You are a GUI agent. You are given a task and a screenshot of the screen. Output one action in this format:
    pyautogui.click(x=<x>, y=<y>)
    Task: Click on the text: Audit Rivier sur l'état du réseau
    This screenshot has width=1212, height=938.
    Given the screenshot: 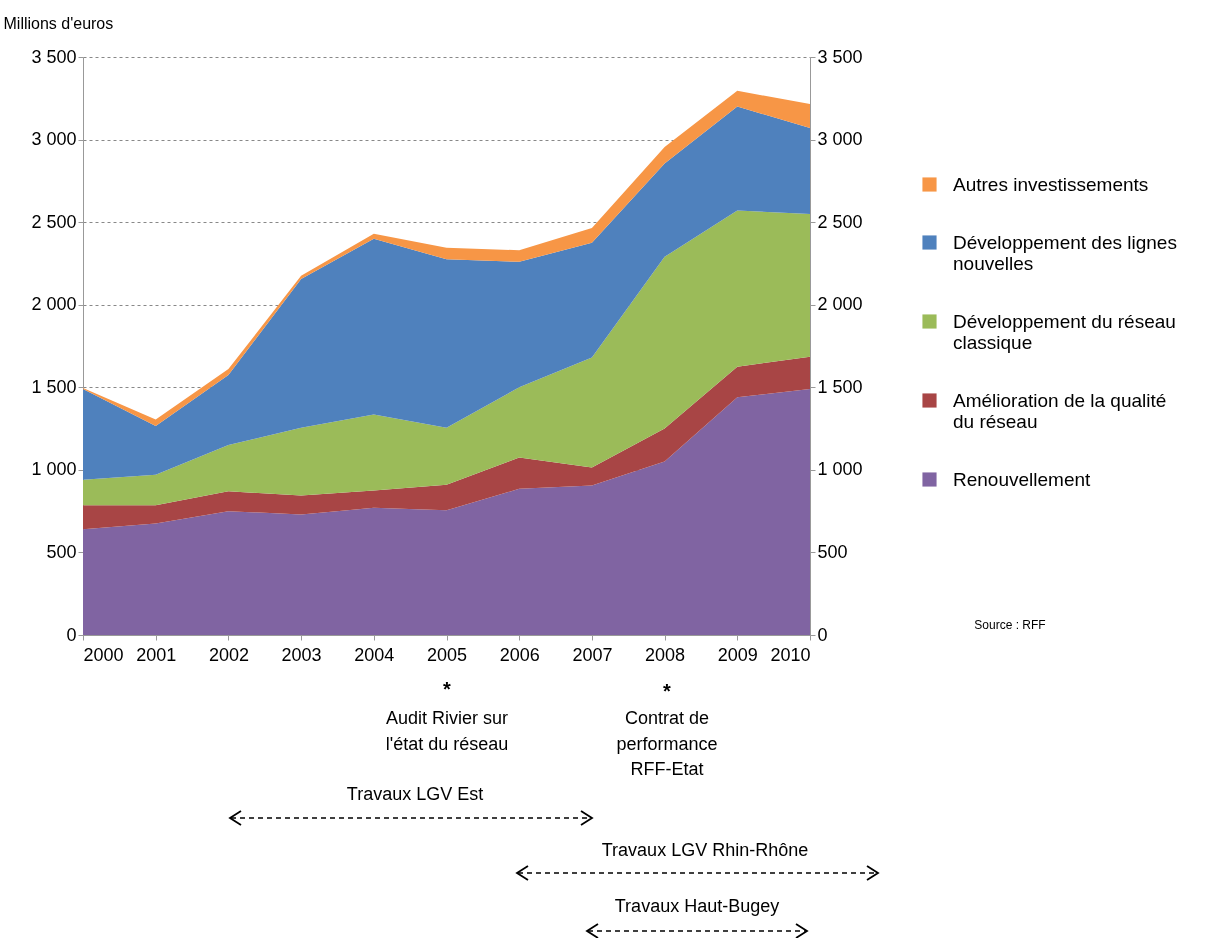 What is the action you would take?
    pyautogui.click(x=447, y=731)
    